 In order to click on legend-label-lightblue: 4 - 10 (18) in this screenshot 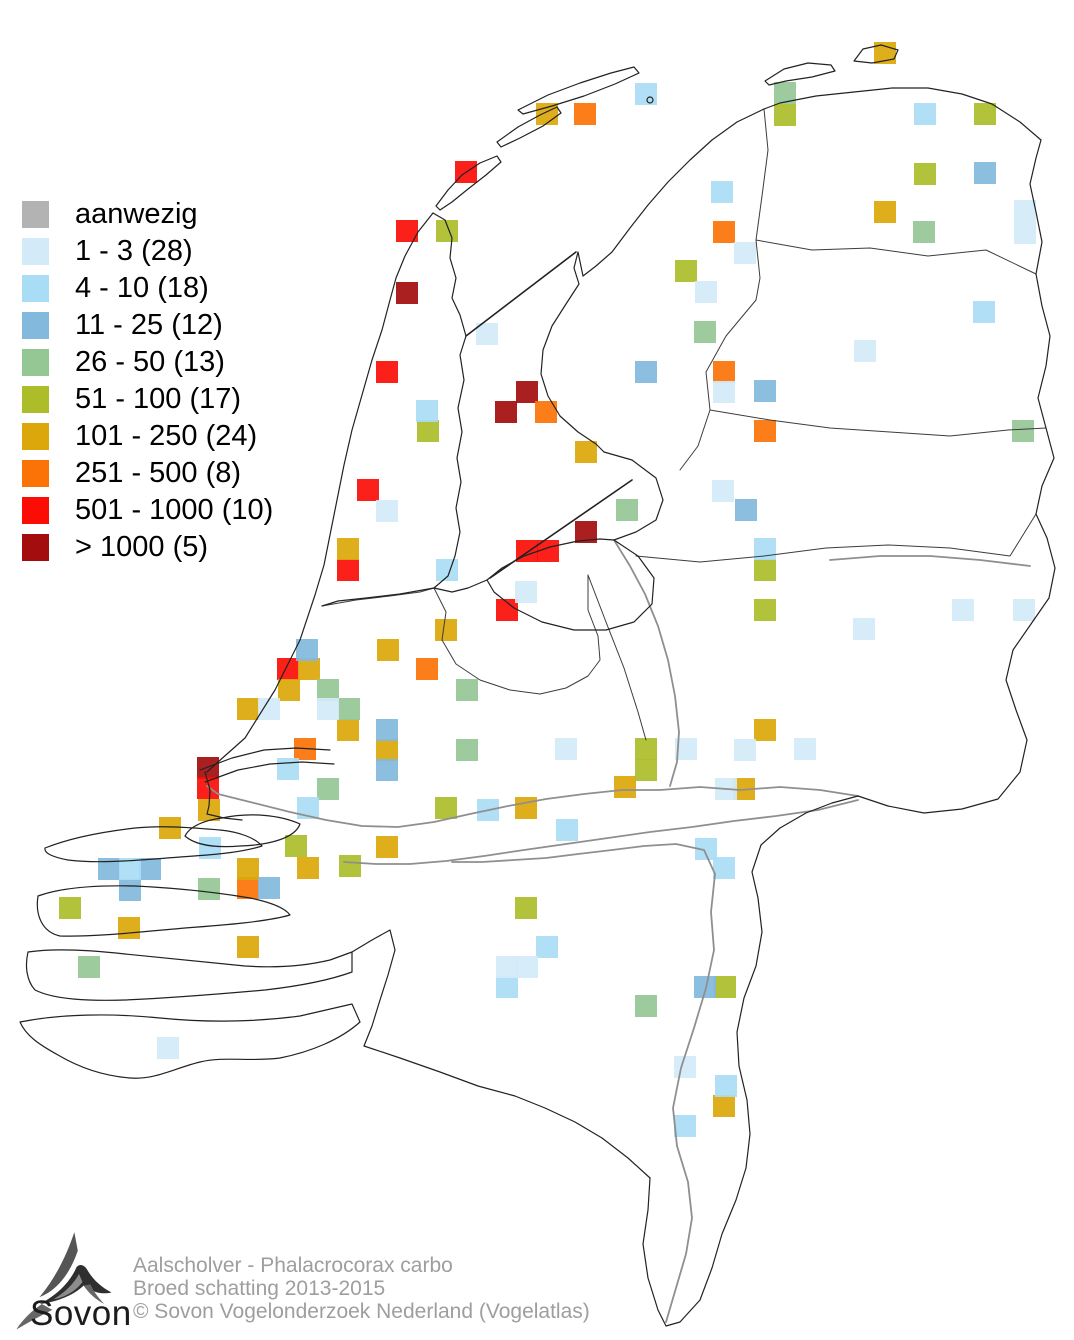, I will do `click(142, 288)`.